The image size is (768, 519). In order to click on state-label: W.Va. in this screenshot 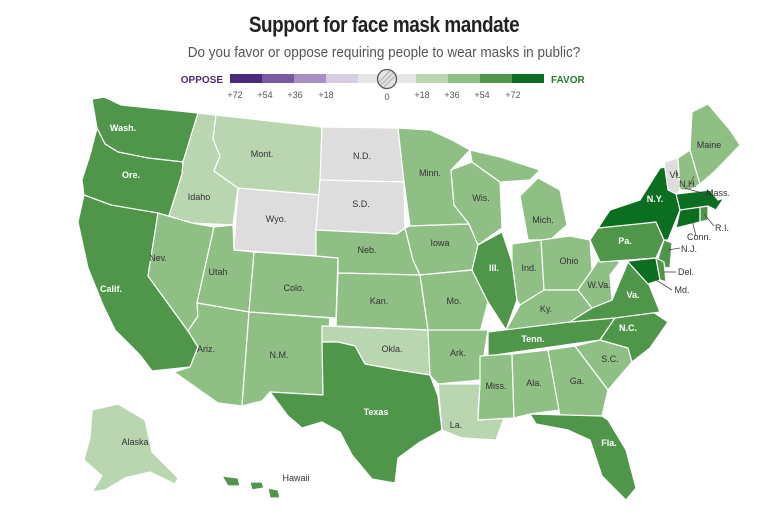, I will do `click(598, 285)`.